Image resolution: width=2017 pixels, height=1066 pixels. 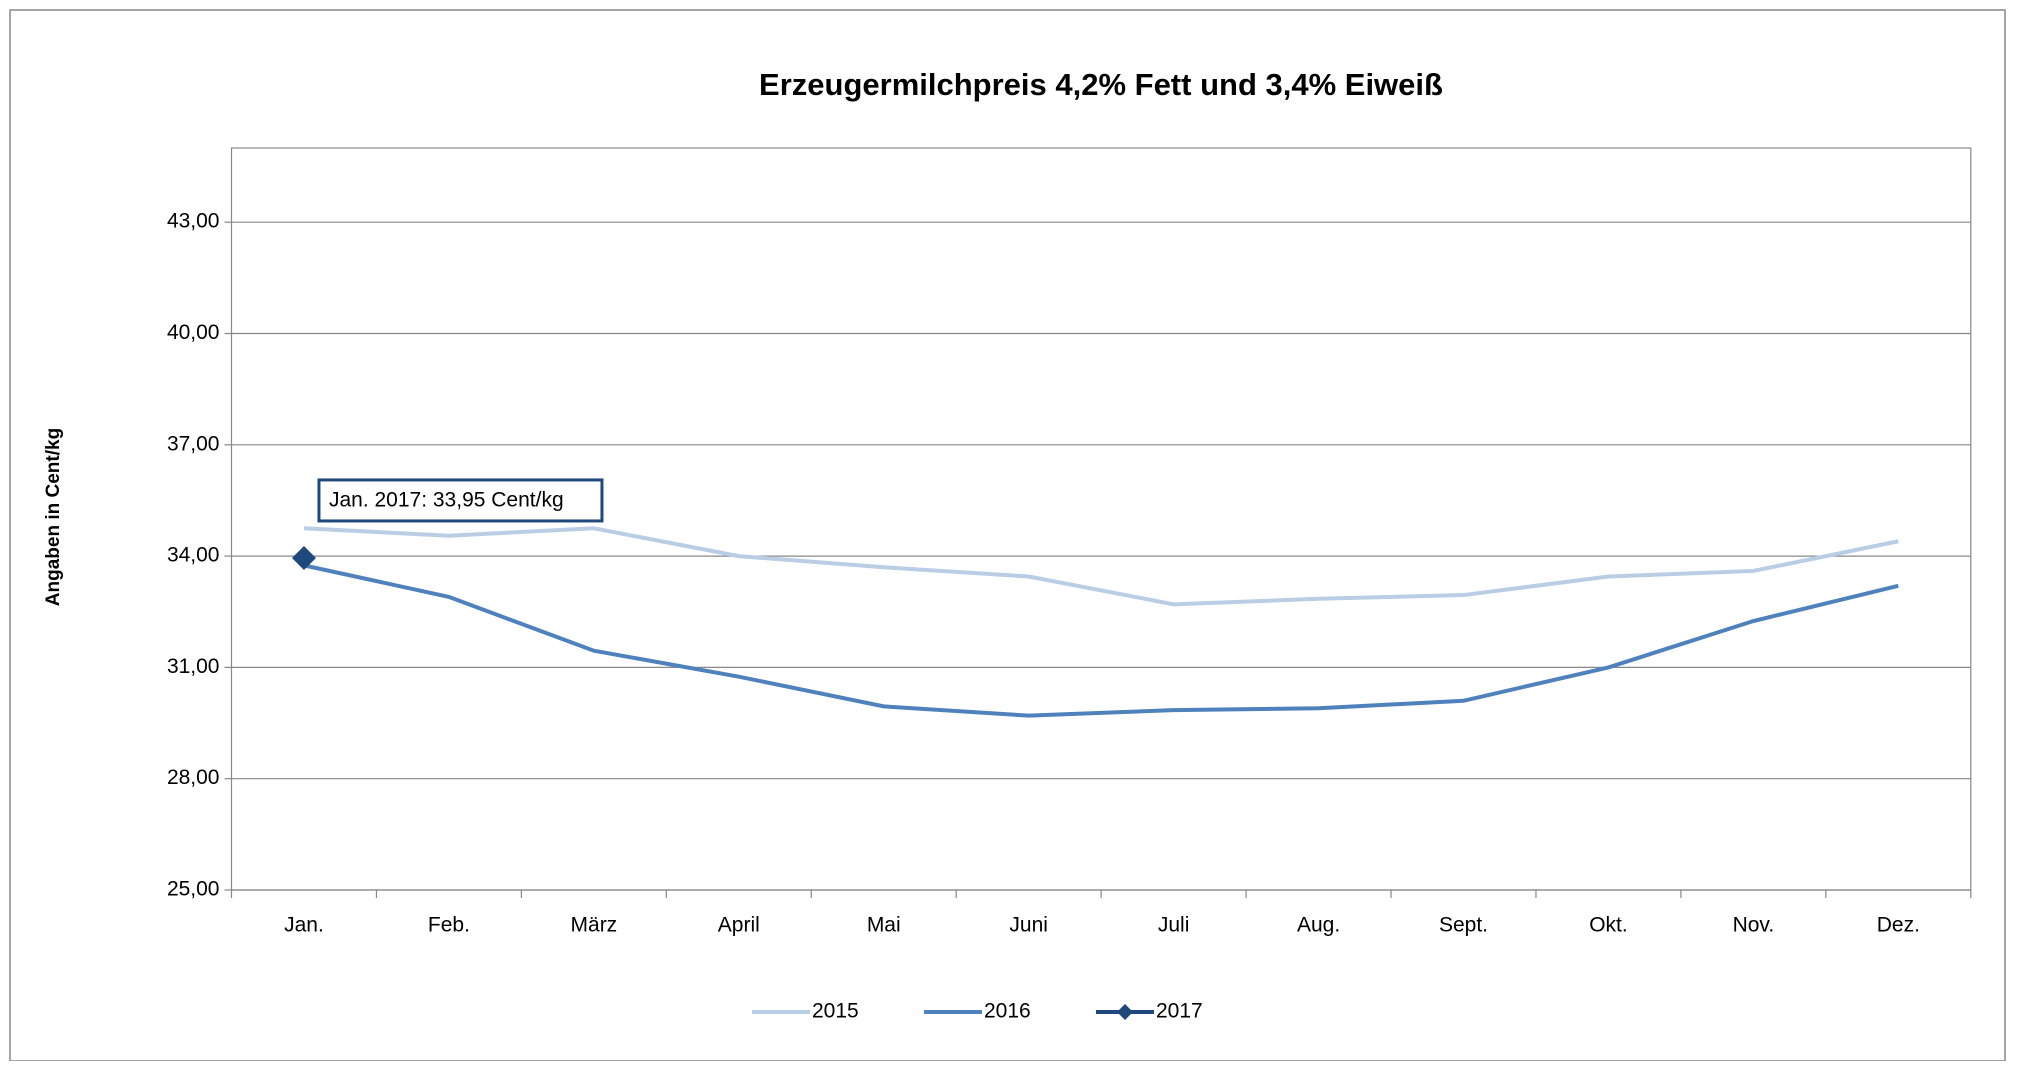 What do you see at coordinates (594, 925) in the screenshot?
I see `x-tick-label: März` at bounding box center [594, 925].